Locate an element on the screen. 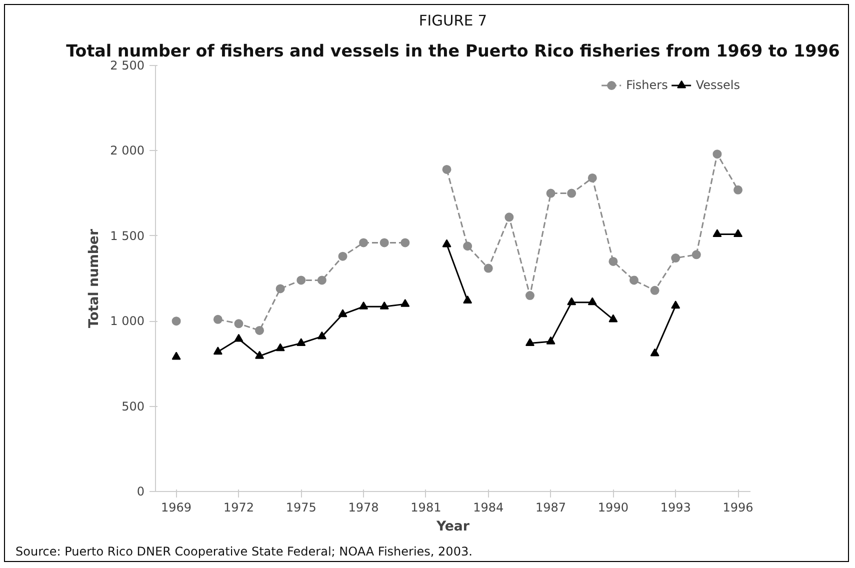 The image size is (855, 568). legend-label: Fishers is located at coordinates (647, 85).